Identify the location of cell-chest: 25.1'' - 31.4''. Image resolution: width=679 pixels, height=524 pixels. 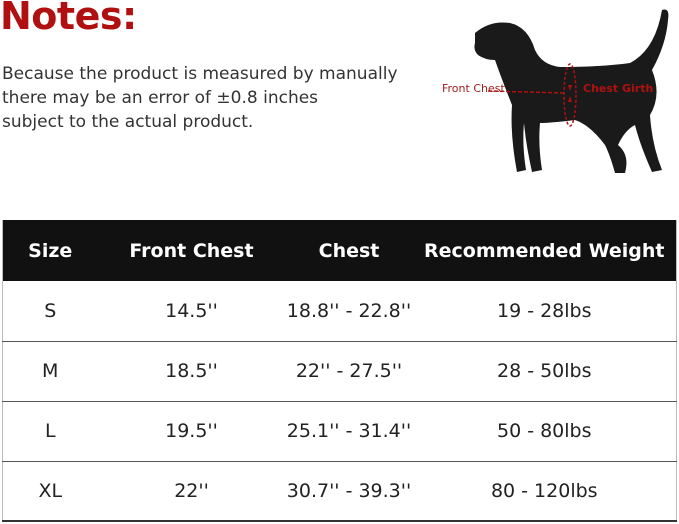
(349, 431).